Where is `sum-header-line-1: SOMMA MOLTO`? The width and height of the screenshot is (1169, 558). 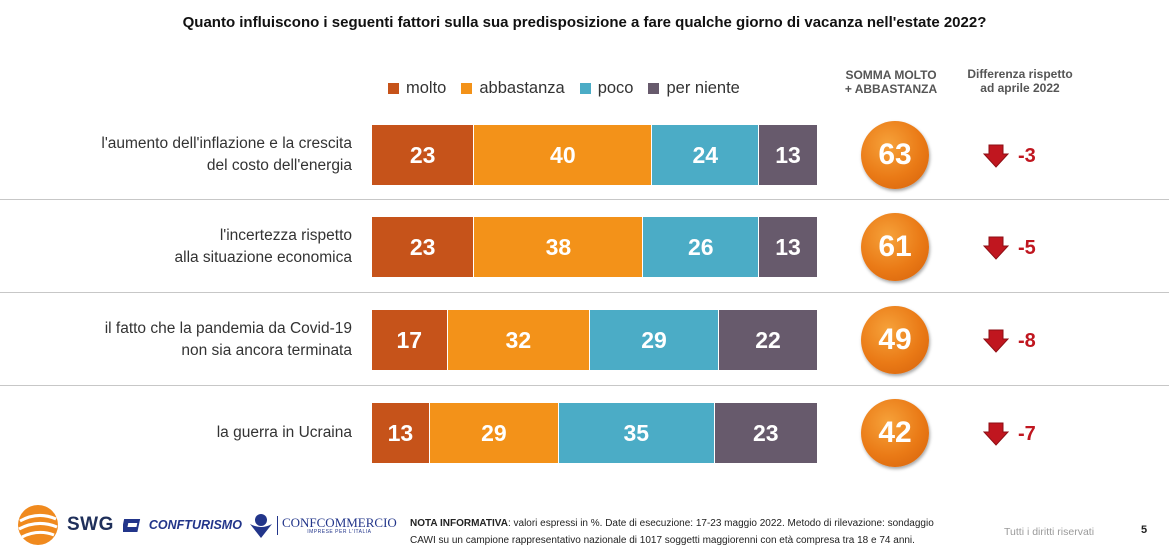 sum-header-line-1: SOMMA MOLTO is located at coordinates (891, 75).